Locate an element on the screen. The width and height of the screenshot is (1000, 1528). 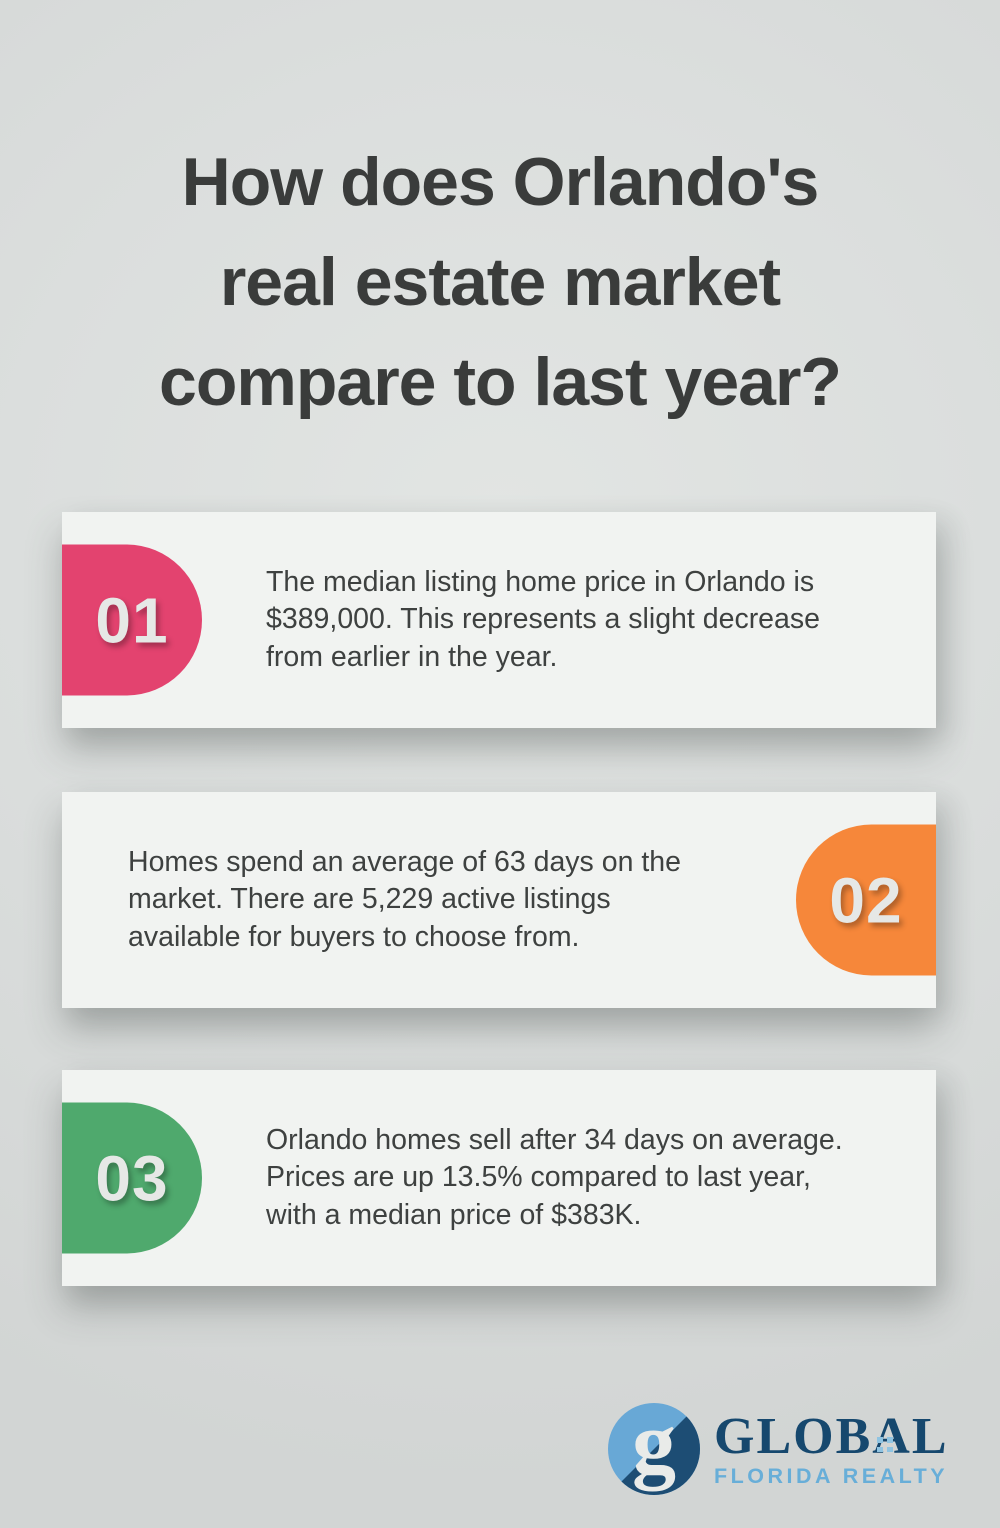
title-line-2: real estate market is located at coordinates (500, 281).